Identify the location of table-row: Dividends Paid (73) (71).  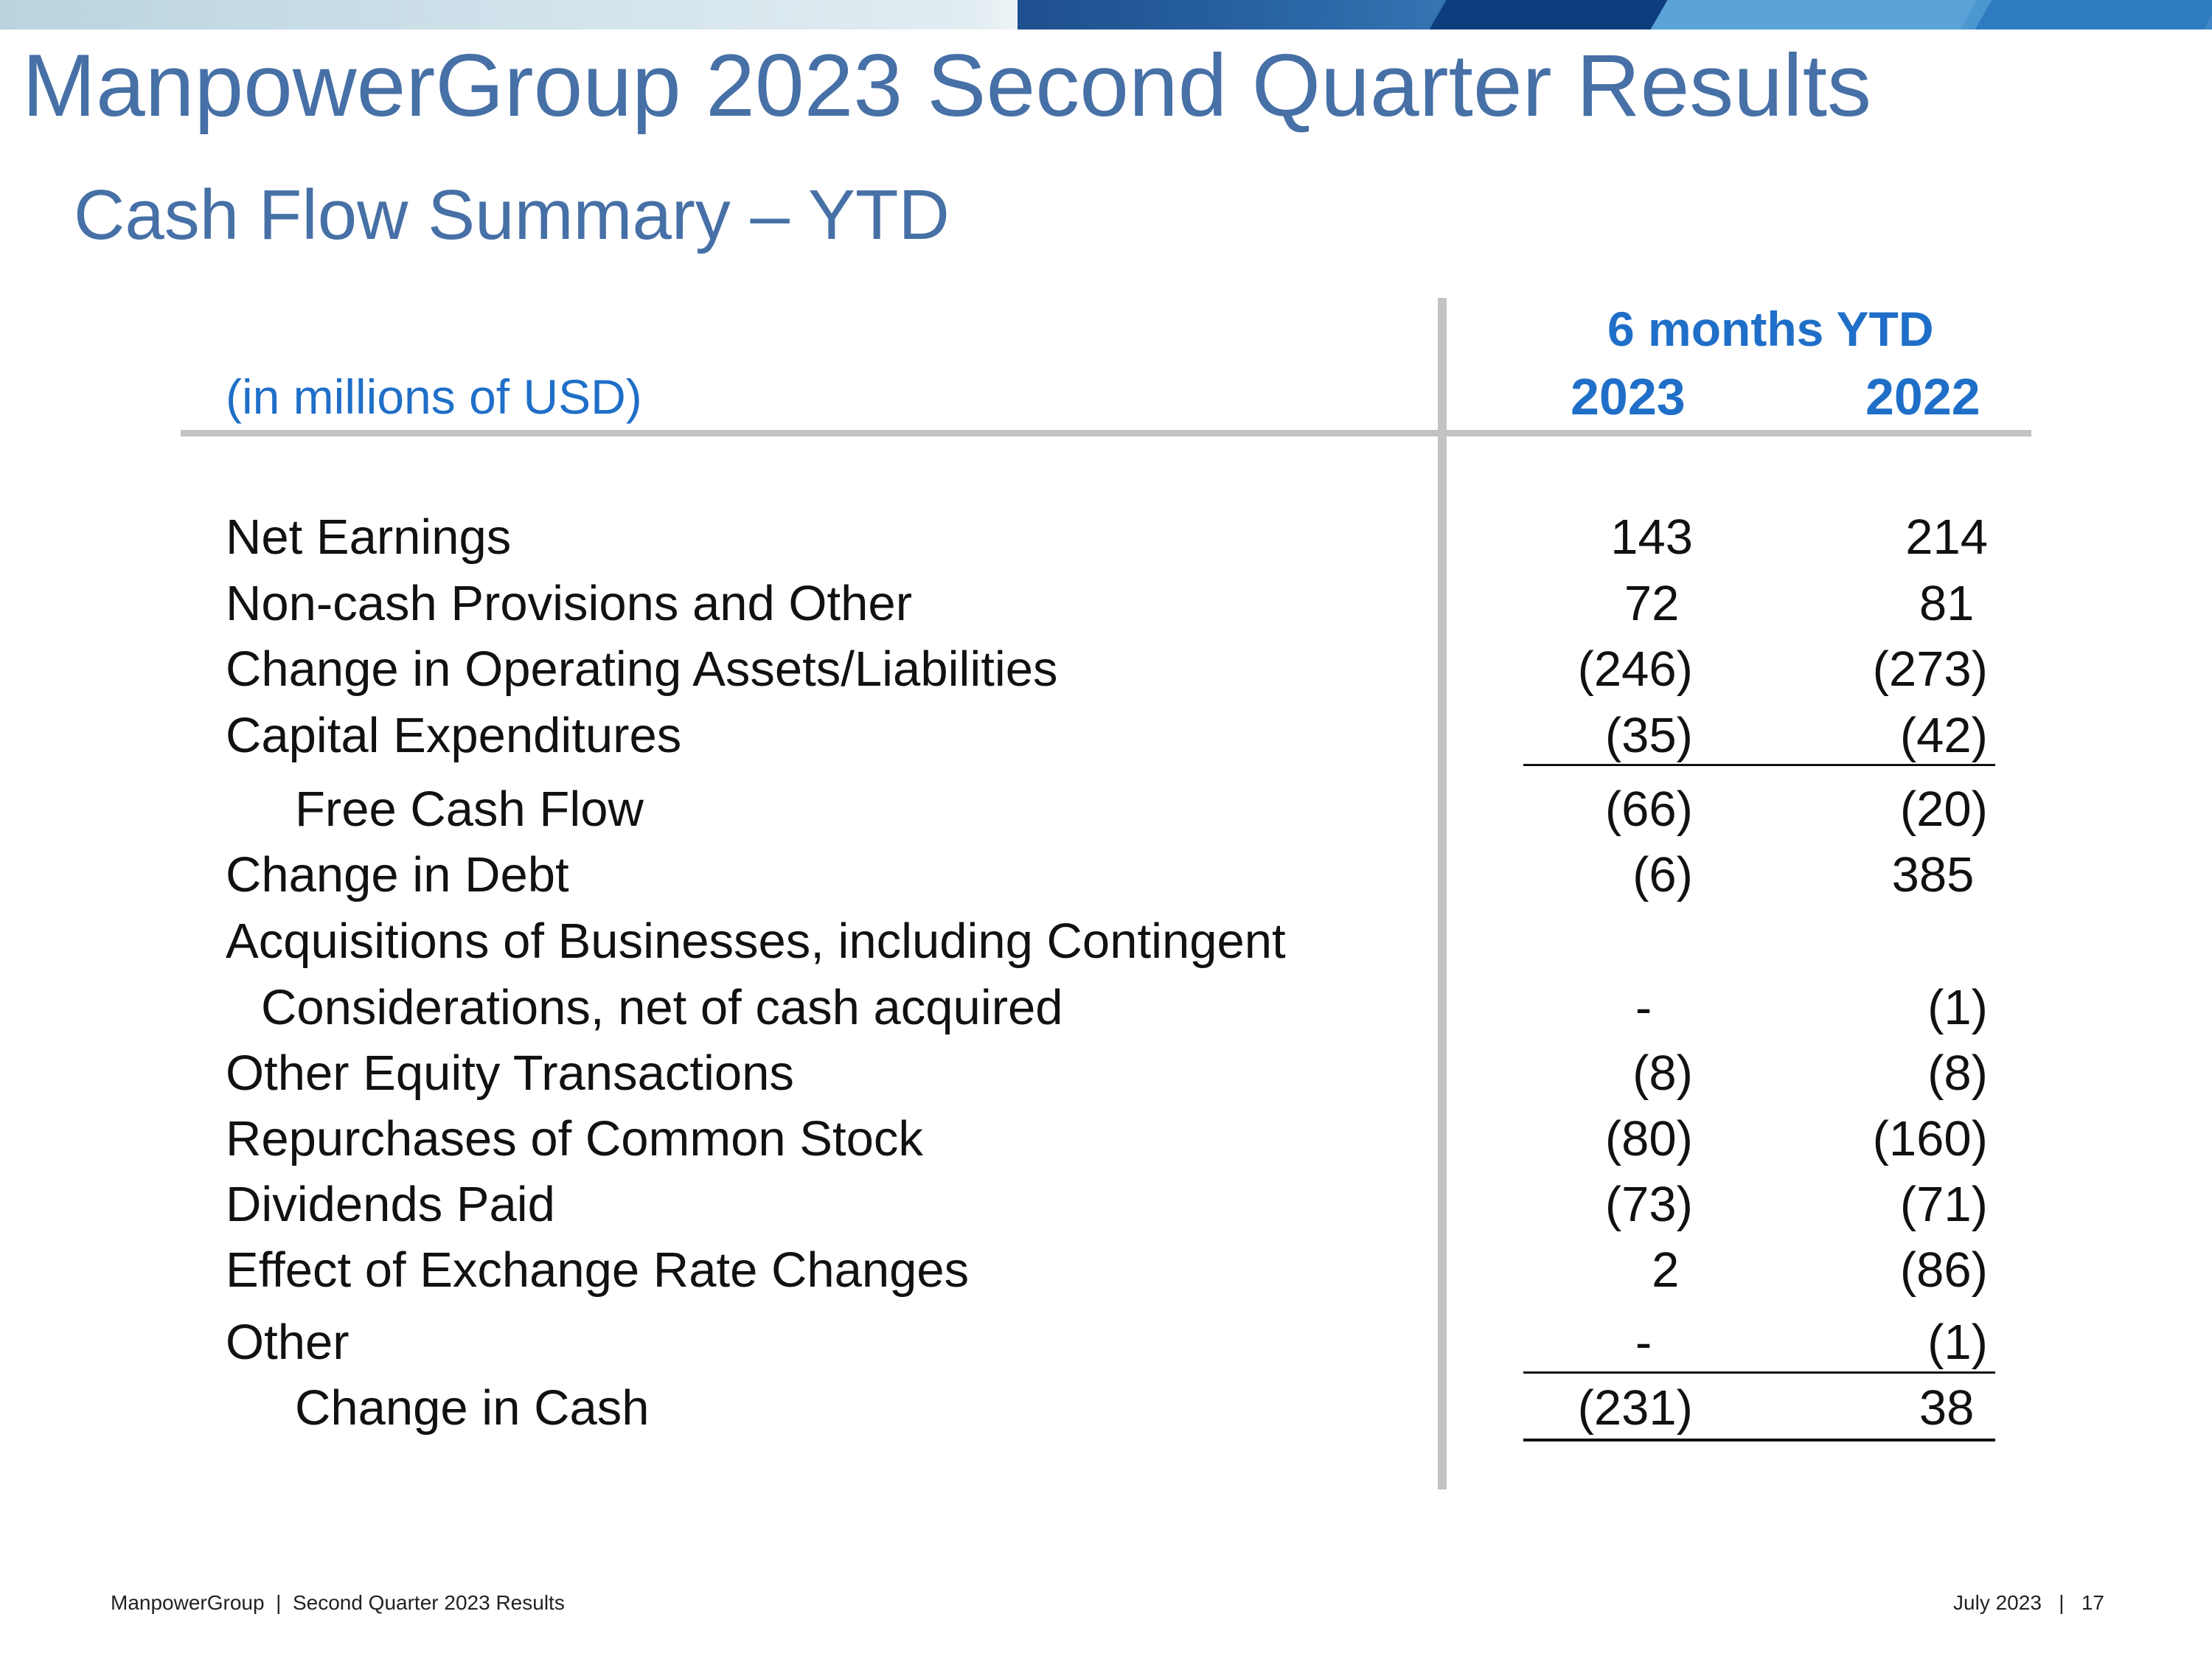
(1106, 1205).